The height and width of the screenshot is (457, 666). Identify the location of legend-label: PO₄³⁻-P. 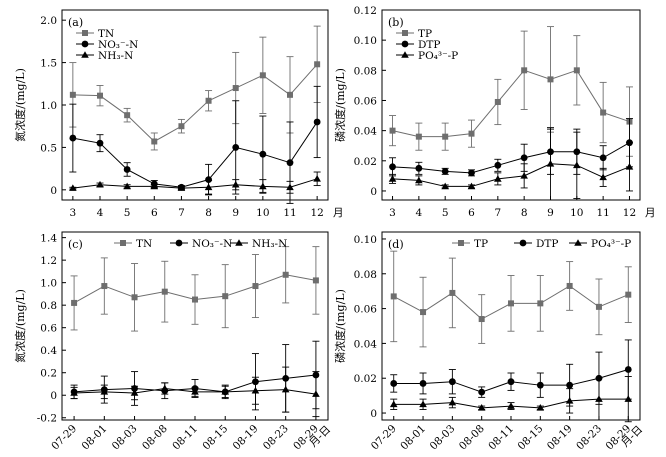
(611, 244).